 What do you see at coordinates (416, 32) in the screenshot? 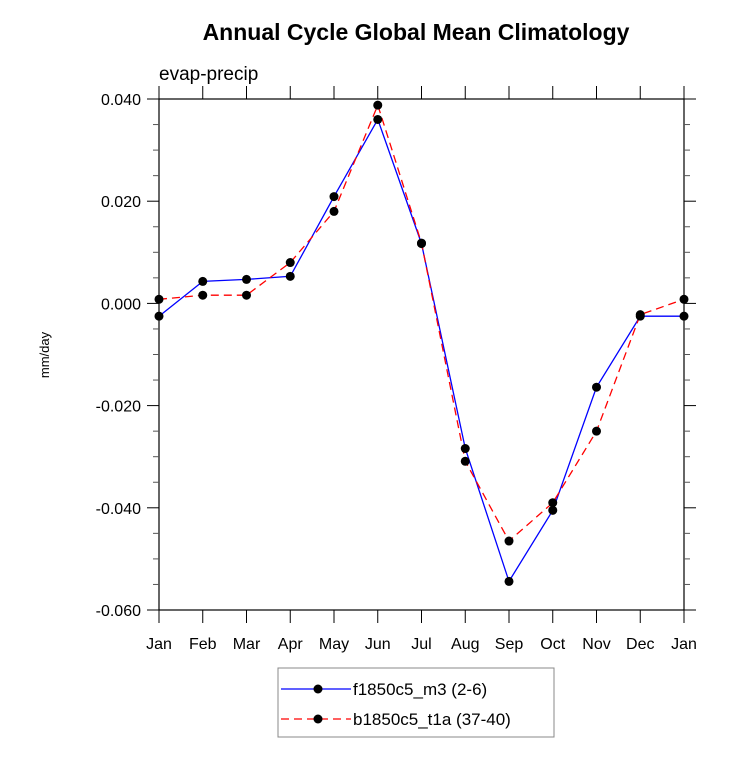
I see `chart-title: Annual Cycle Global Mean Climatology` at bounding box center [416, 32].